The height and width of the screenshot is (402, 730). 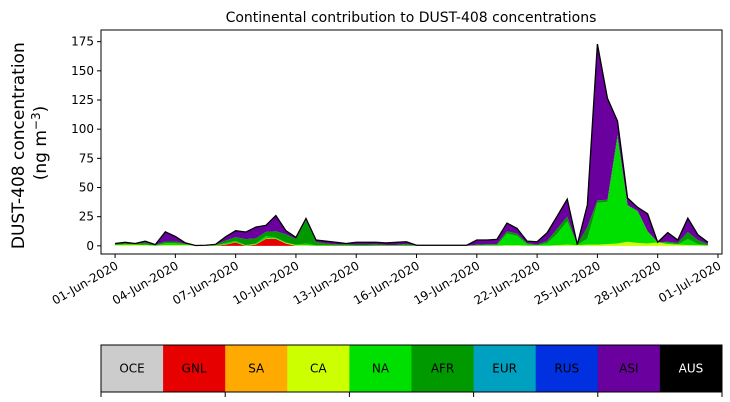 I want to click on legend-label-aus: AUS, so click(x=691, y=369).